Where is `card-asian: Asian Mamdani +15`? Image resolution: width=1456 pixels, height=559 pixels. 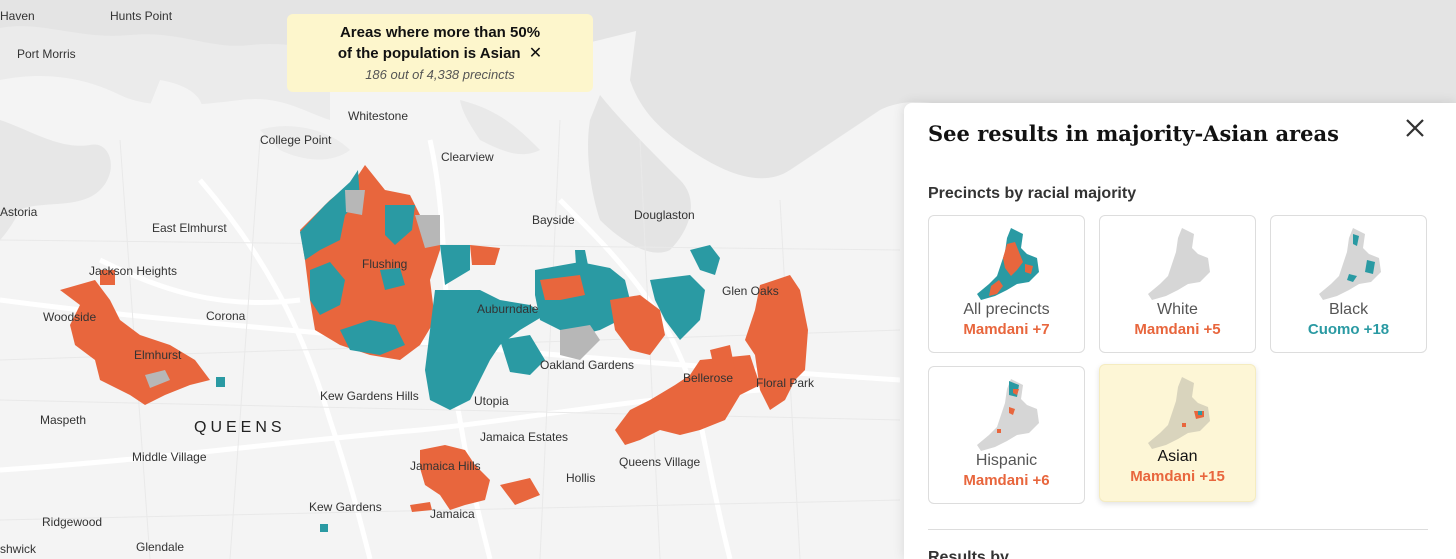 card-asian: Asian Mamdani +15 is located at coordinates (1177, 433).